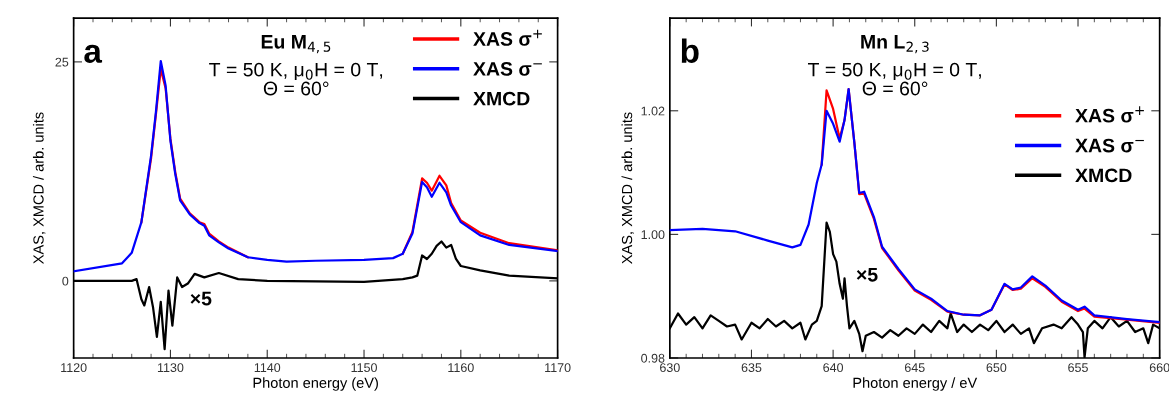 Image resolution: width=1169 pixels, height=411 pixels. What do you see at coordinates (93, 53) in the screenshot?
I see `annotation: a` at bounding box center [93, 53].